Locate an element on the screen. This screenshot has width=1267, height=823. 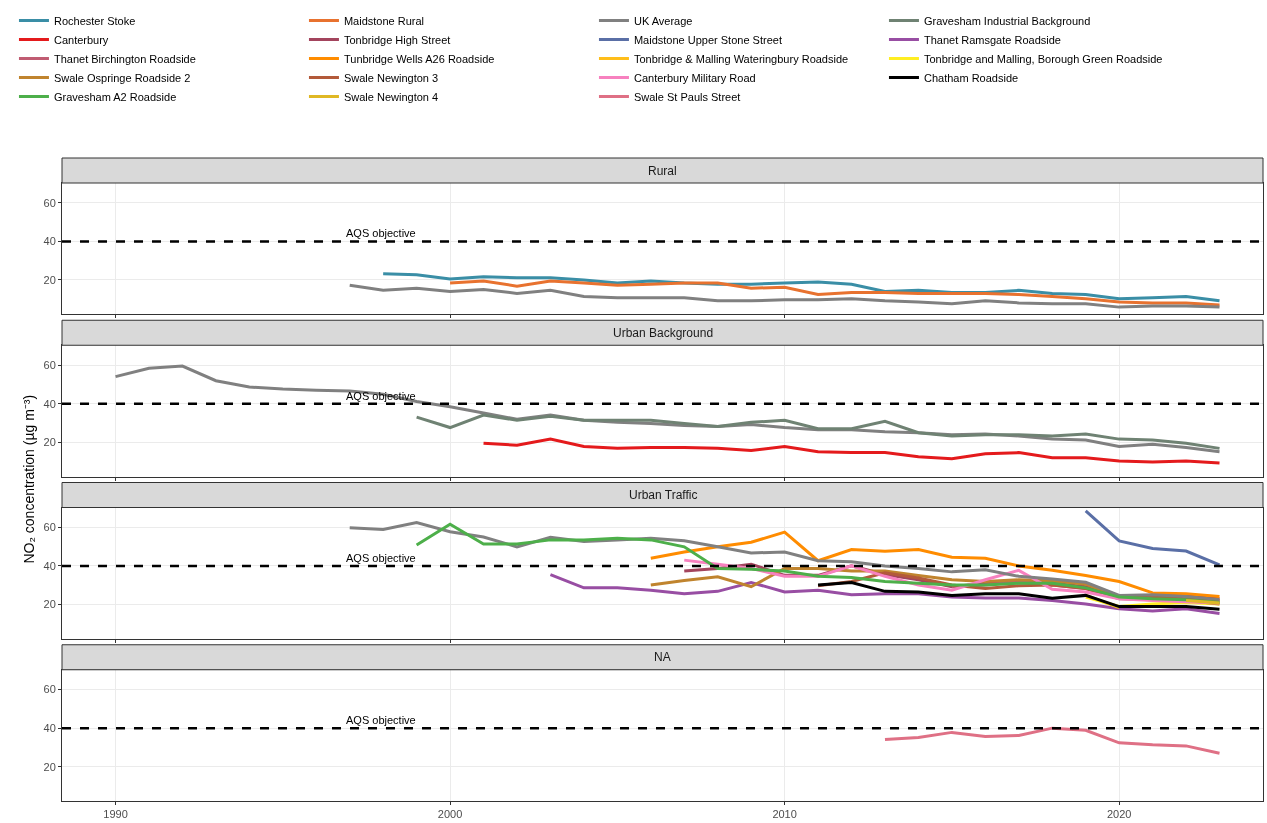
legend-label: Tunbridge Wells A26 Roadside is located at coordinates (419, 58).